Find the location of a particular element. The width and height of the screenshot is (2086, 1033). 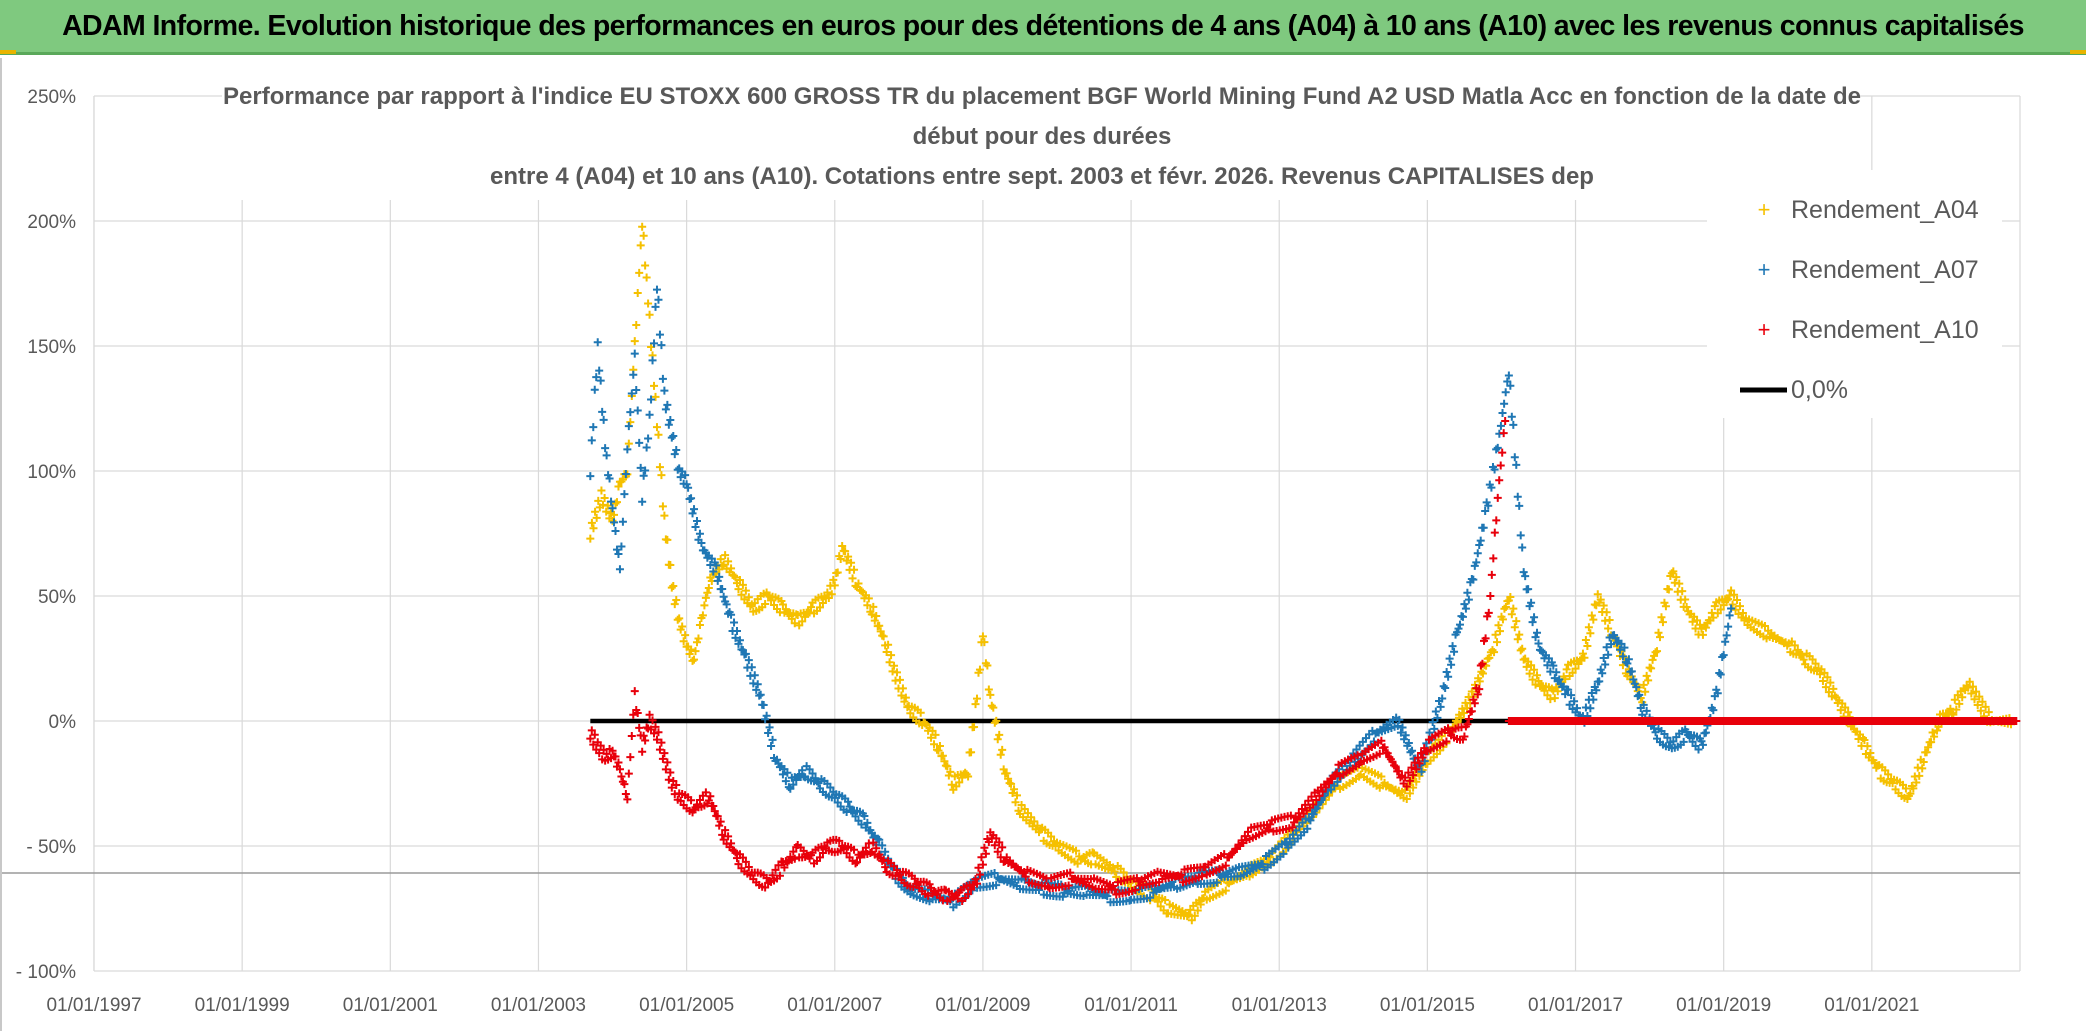

x-tick-label: 01/01/2009 is located at coordinates (982, 1005).